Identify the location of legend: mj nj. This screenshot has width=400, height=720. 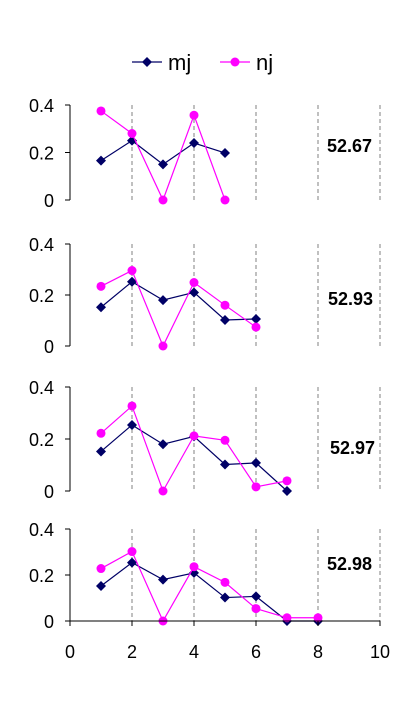
(202, 62).